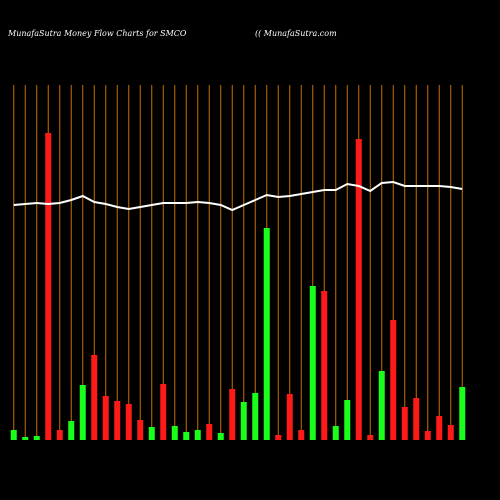 Image resolution: width=500 pixels, height=500 pixels. I want to click on chart-subtitle: (( MunafaSutra.com, so click(296, 33).